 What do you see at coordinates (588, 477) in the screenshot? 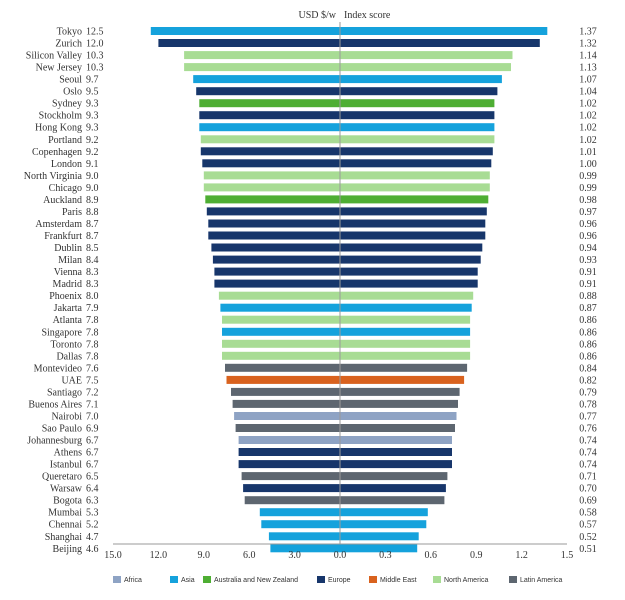
I see `index-value-label: 0.71` at bounding box center [588, 477].